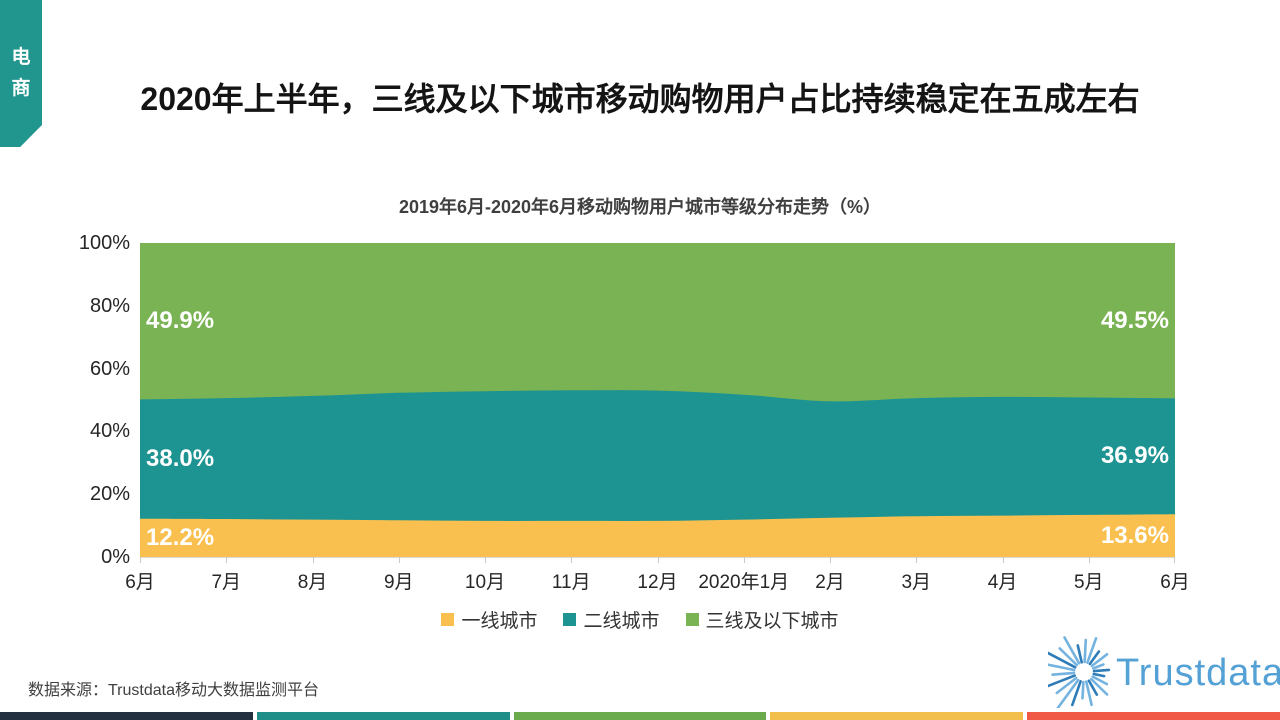 The image size is (1280, 720). Describe the element at coordinates (1134, 456) in the screenshot. I see `series-edge-label: 36.9%` at that location.